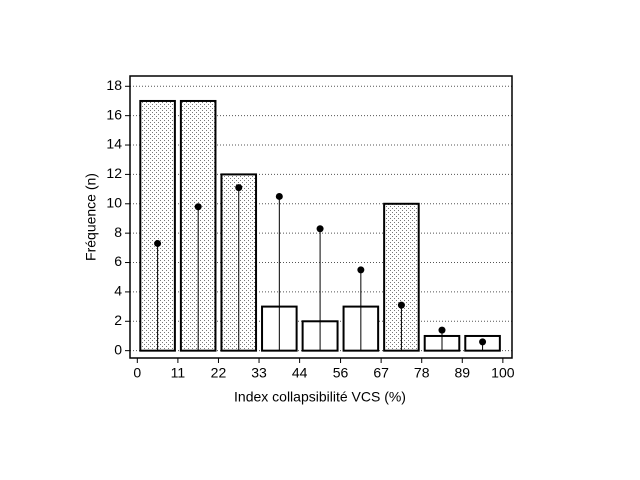 The width and height of the screenshot is (640, 480). I want to click on x-tick-label: 33, so click(259, 373).